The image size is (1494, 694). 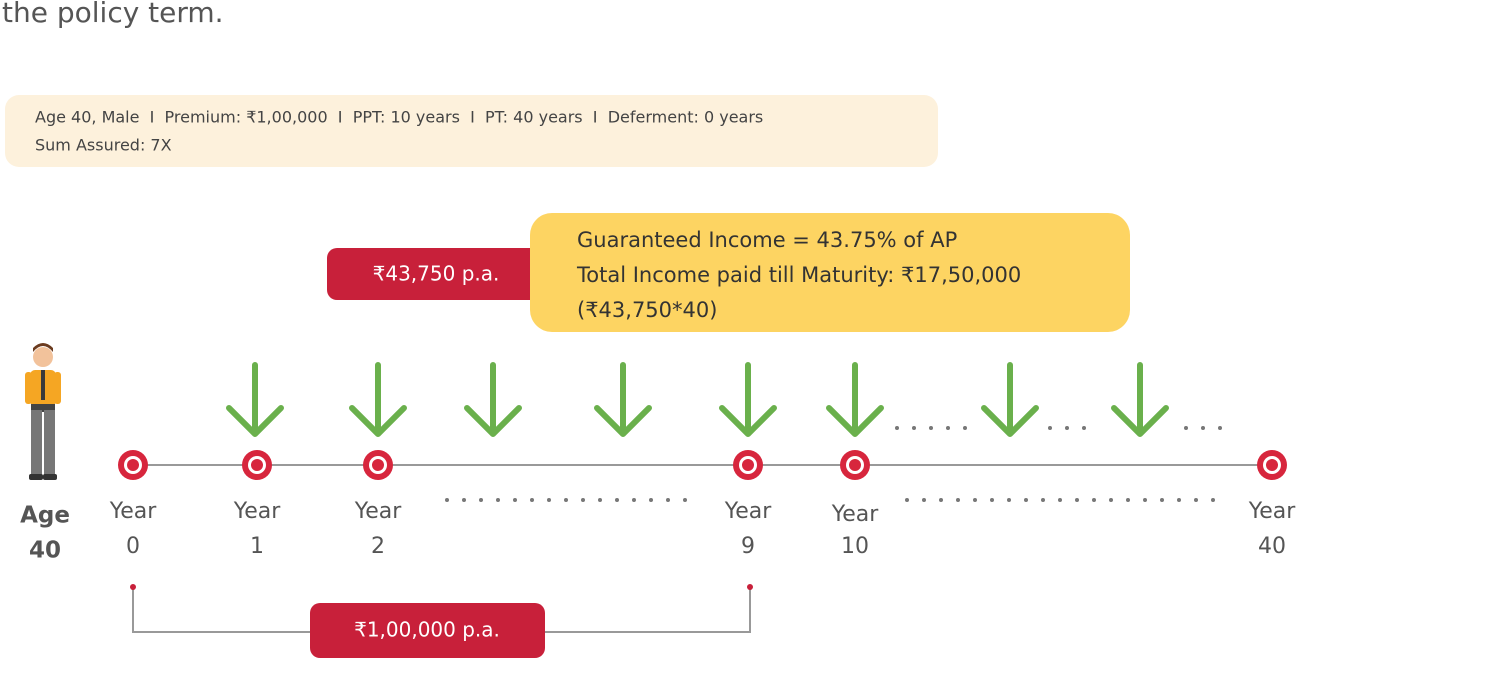 I want to click on milestone-number: 0, so click(x=133, y=546).